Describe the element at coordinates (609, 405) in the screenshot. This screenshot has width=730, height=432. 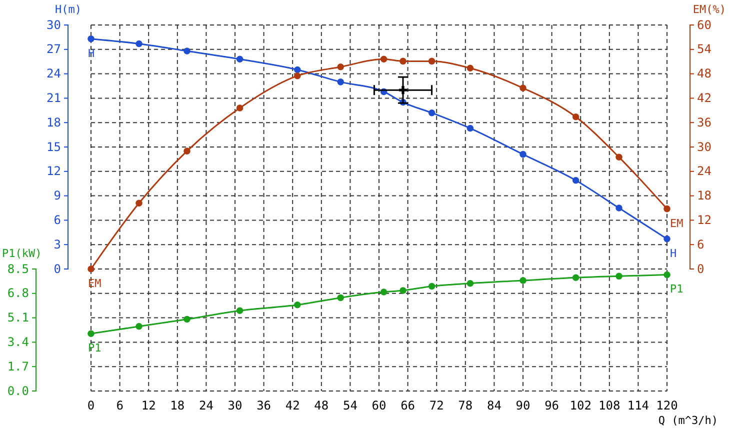
I see `x-tick-label: 108` at that location.